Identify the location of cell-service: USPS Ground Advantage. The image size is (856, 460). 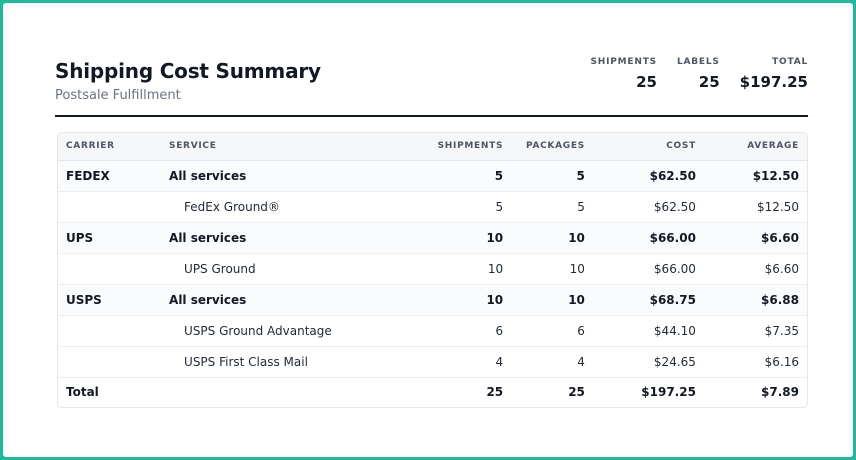
(270, 331).